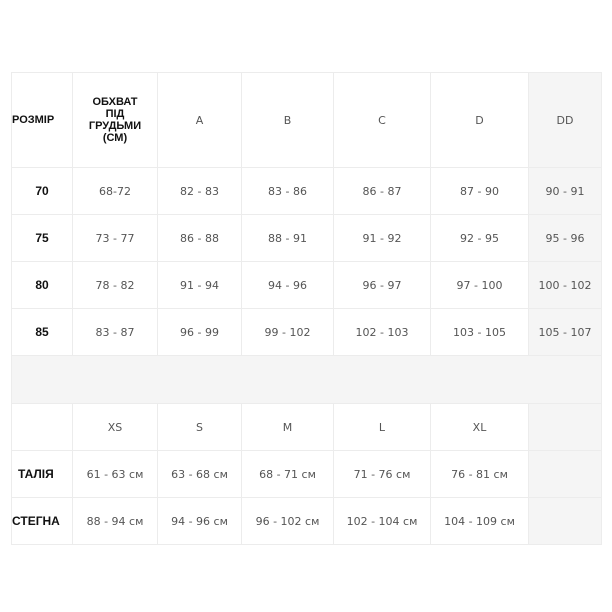  Describe the element at coordinates (479, 427) in the screenshot. I see `size-xl: XL` at that location.